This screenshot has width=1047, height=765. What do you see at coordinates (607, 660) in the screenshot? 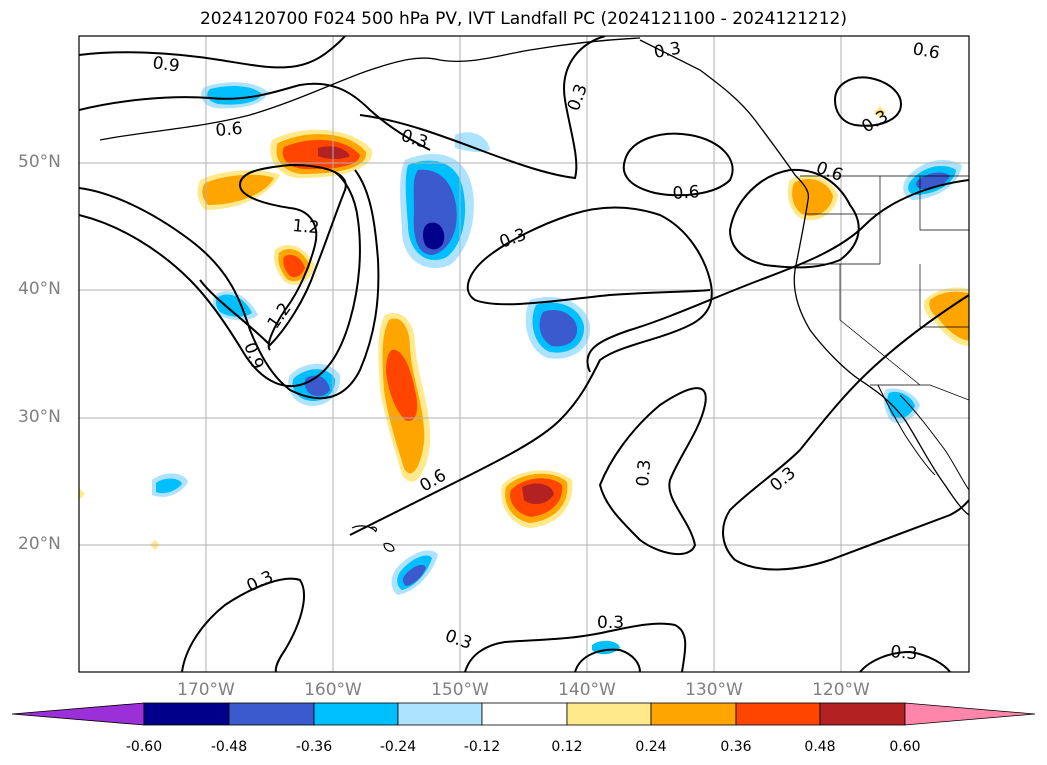
I see `contour-0-6-bottom` at bounding box center [607, 660].